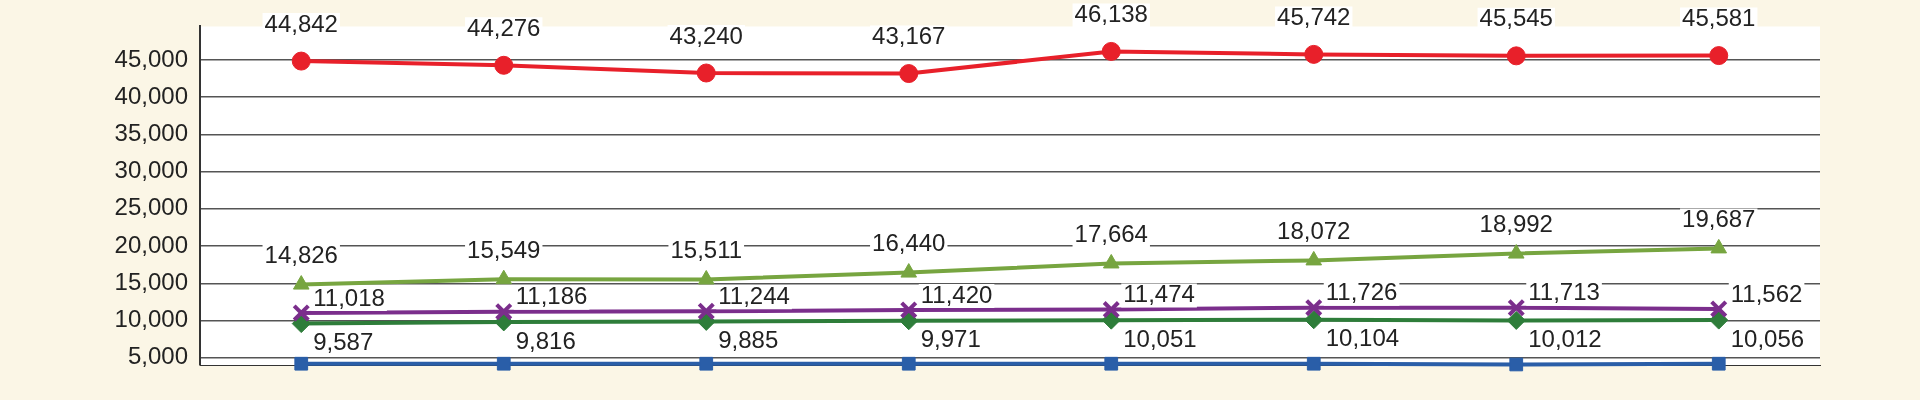  I want to click on data-label: 10,056, so click(1767, 338).